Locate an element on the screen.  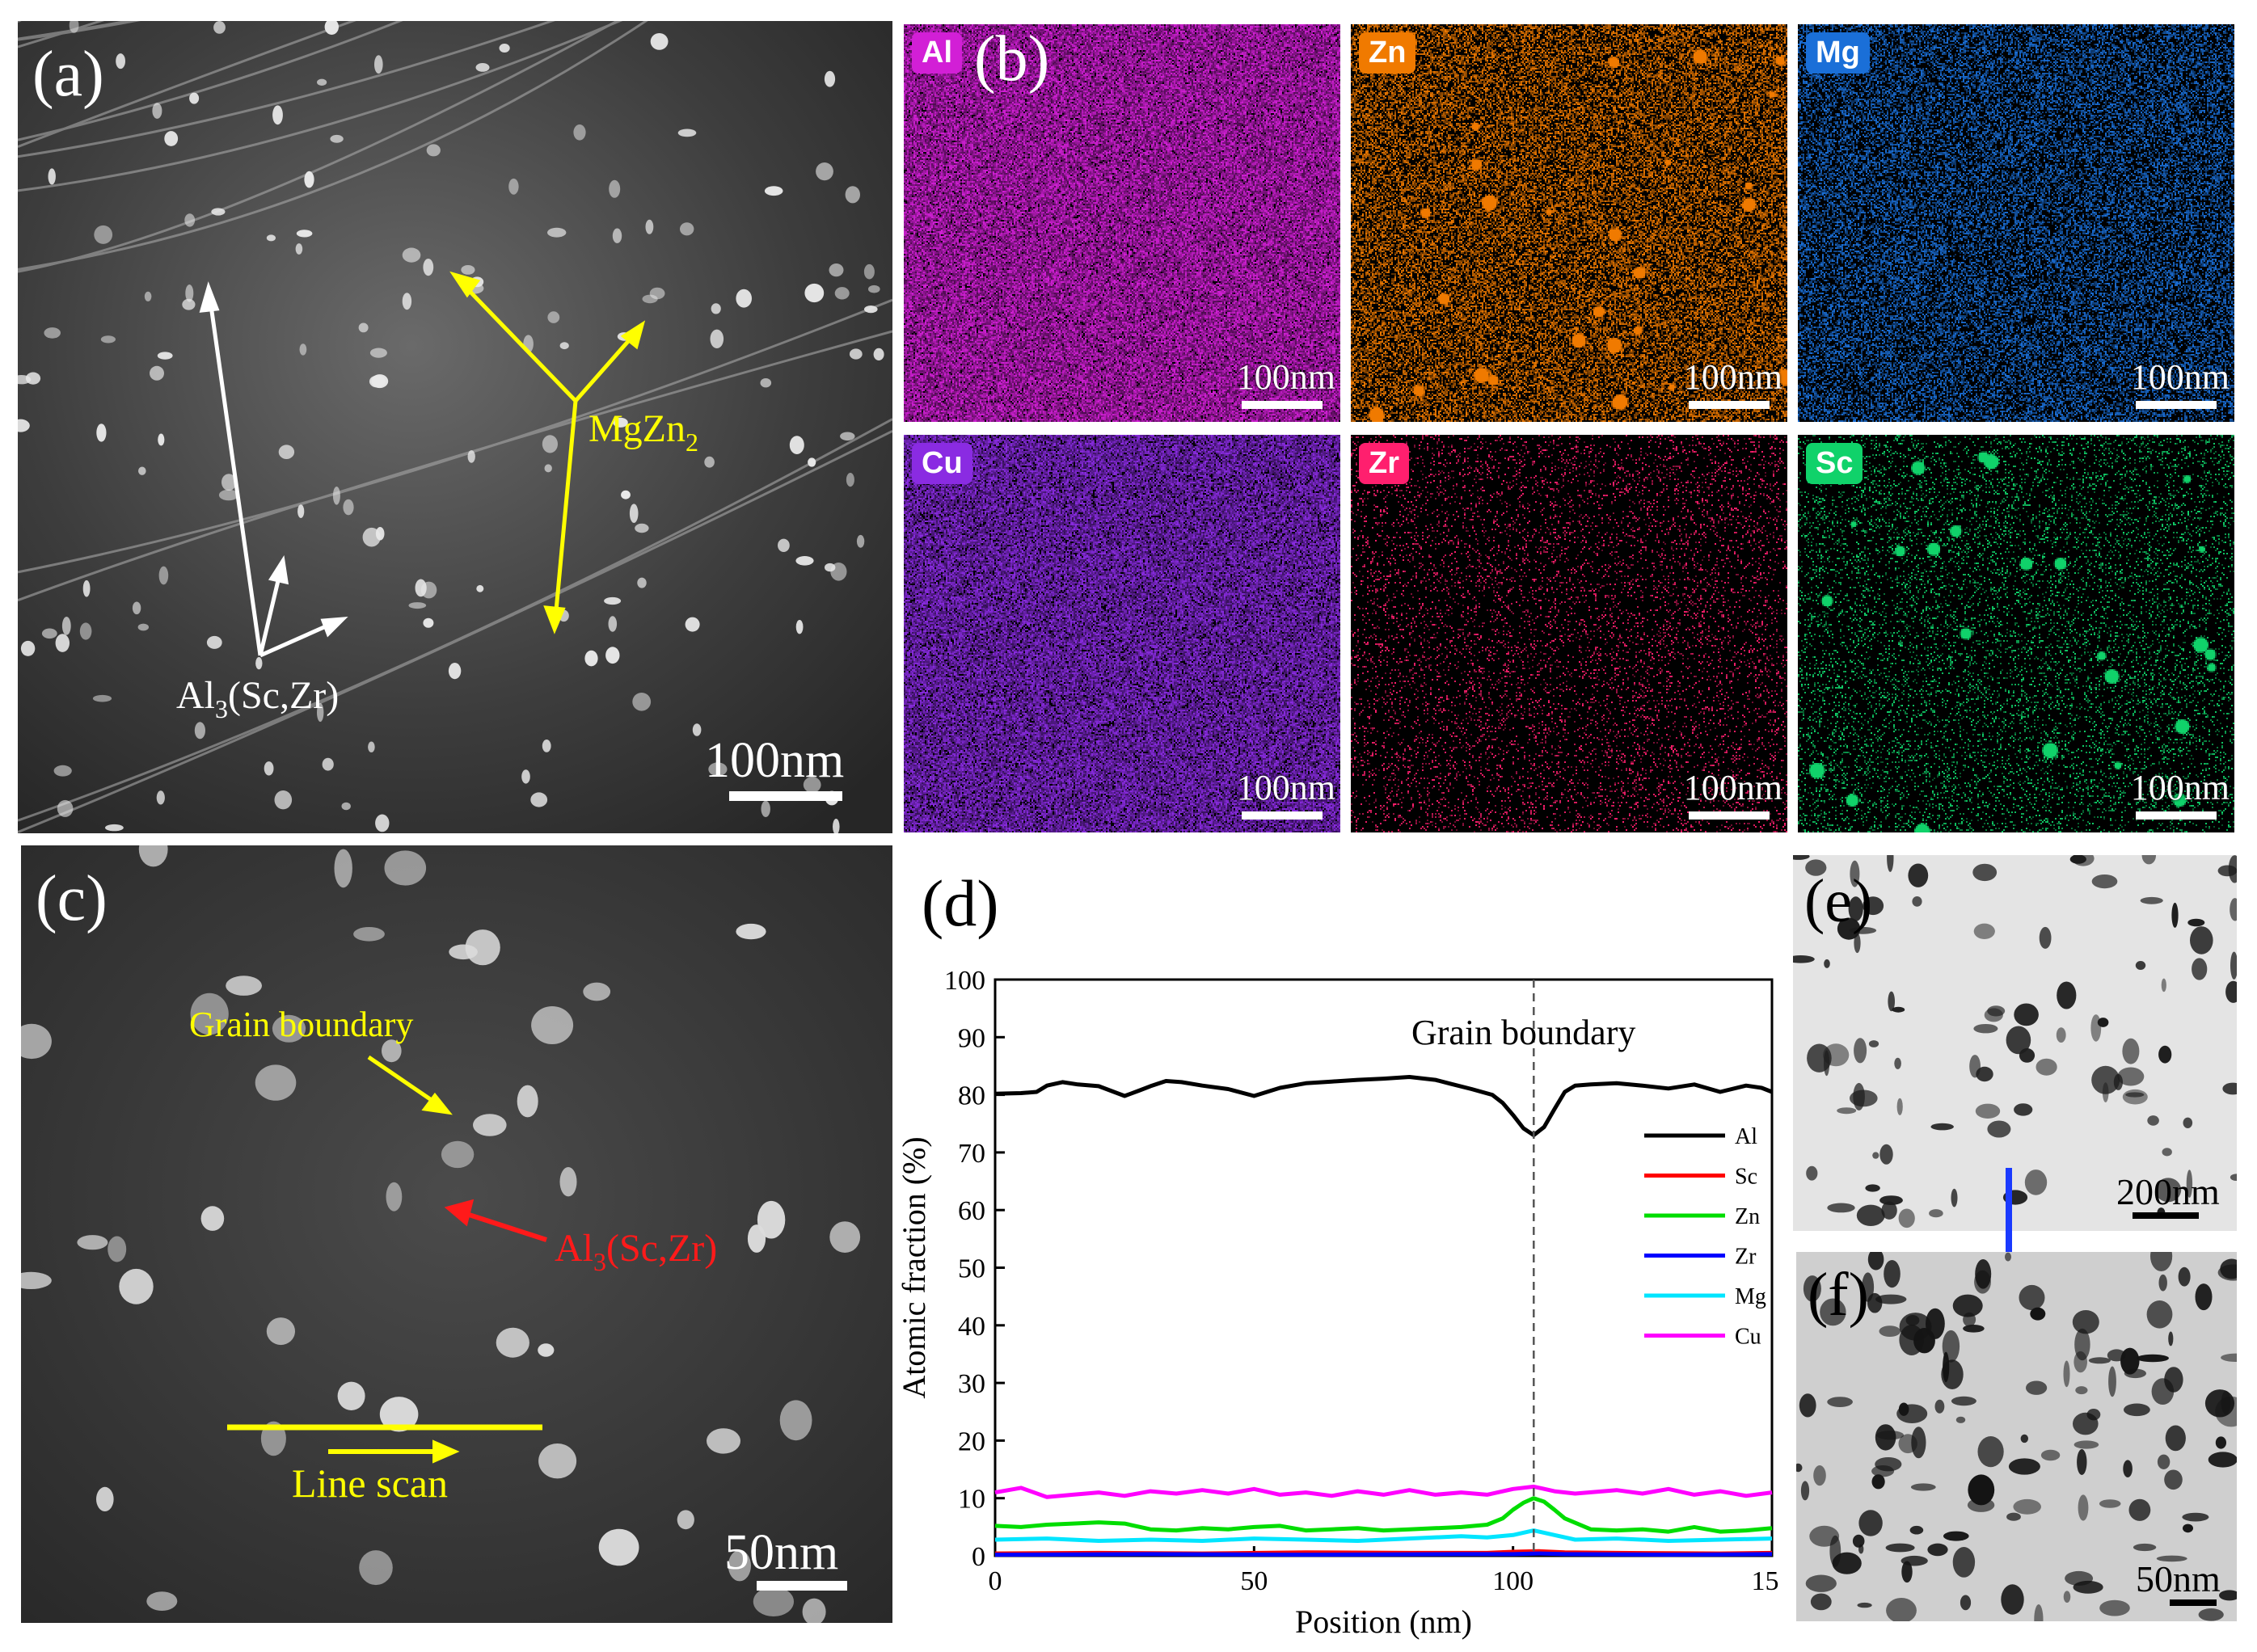
panel-e-dislocations is located at coordinates (2015, 1041).